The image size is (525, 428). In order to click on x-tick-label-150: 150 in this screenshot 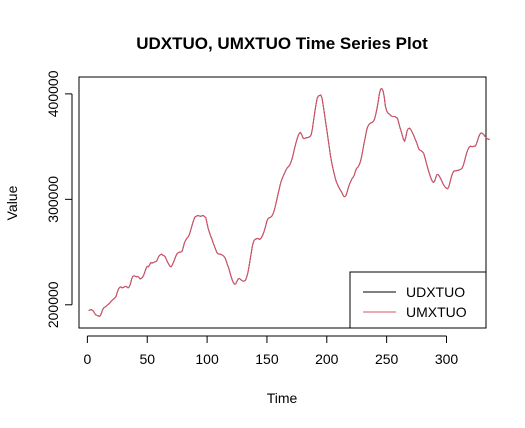, I will do `click(267, 359)`.